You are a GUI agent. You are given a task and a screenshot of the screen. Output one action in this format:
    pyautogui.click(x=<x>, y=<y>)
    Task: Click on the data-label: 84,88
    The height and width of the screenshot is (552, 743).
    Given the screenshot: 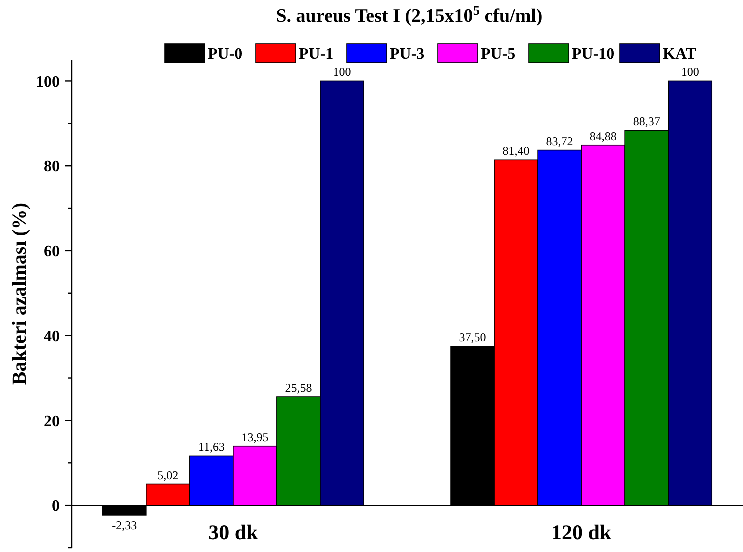 What is the action you would take?
    pyautogui.click(x=603, y=136)
    